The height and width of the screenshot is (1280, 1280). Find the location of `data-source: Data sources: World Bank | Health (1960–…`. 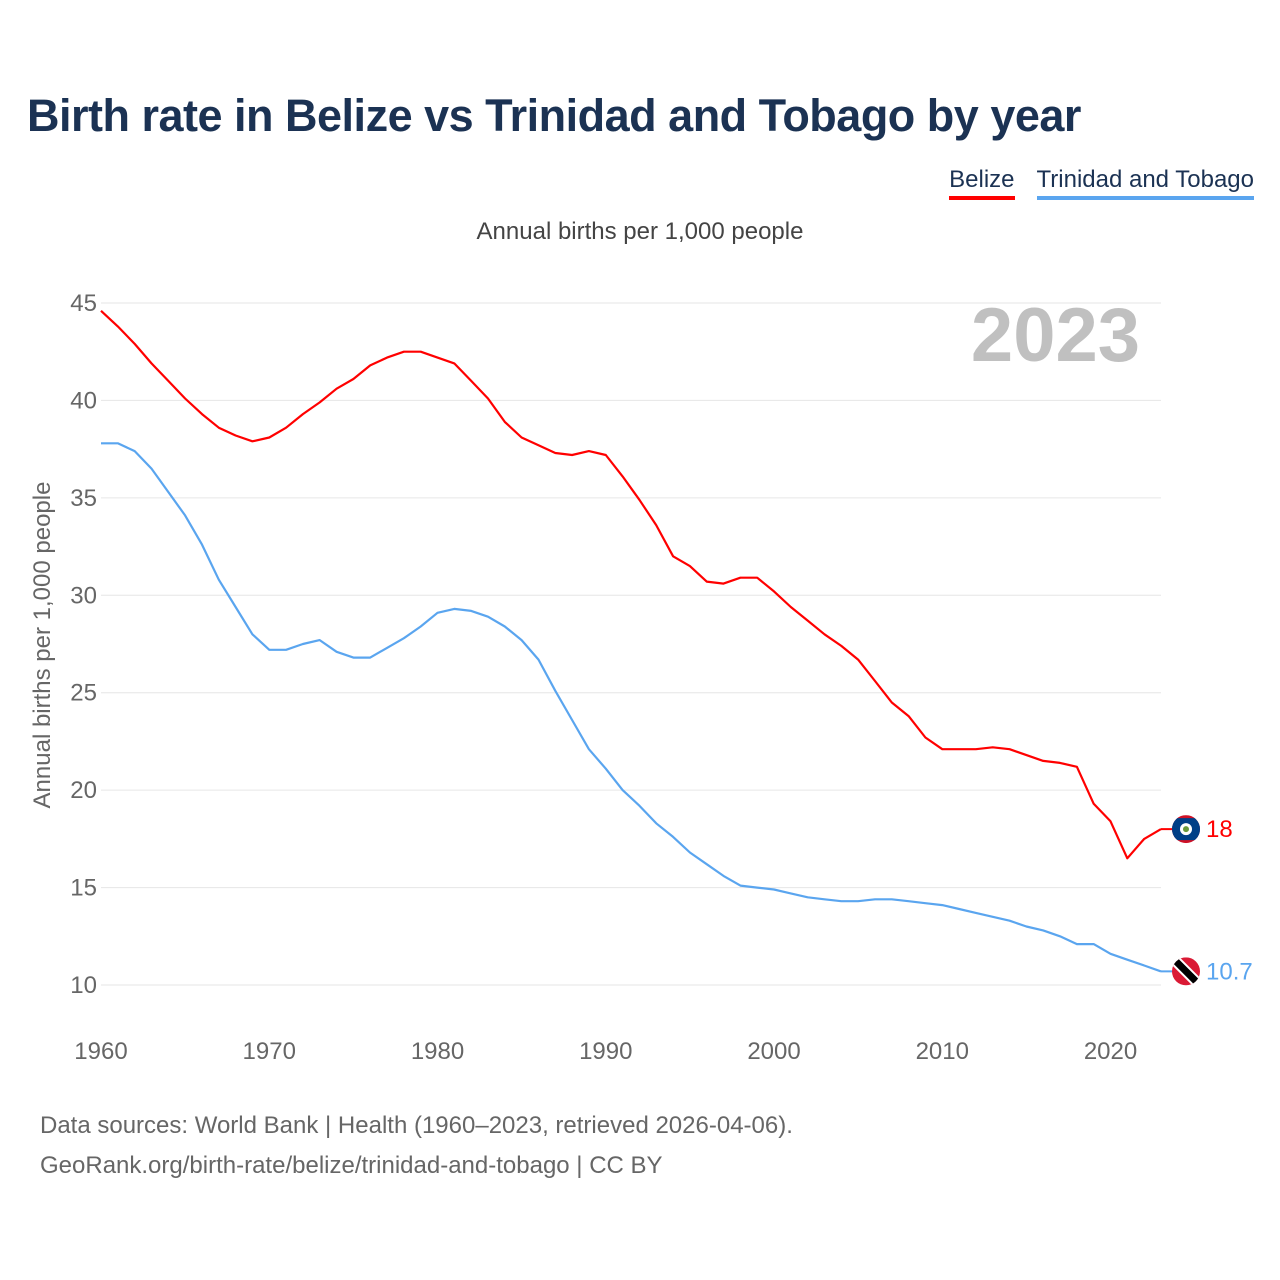

data-source: Data sources: World Bank | Health (1960–… is located at coordinates (416, 1125).